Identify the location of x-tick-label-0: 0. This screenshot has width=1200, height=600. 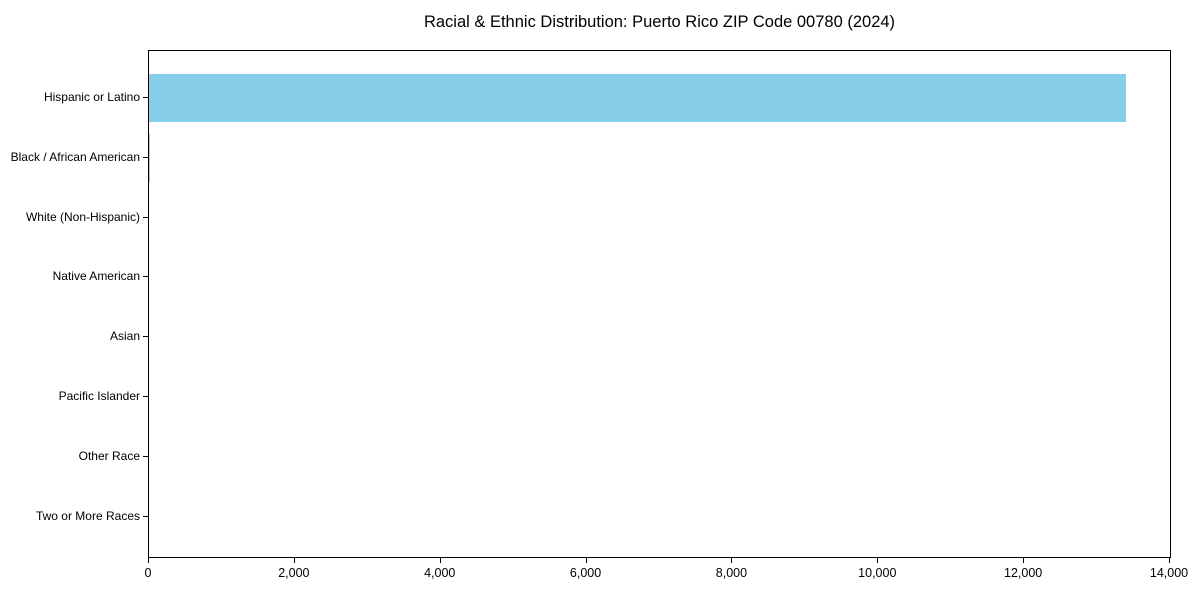
(148, 573).